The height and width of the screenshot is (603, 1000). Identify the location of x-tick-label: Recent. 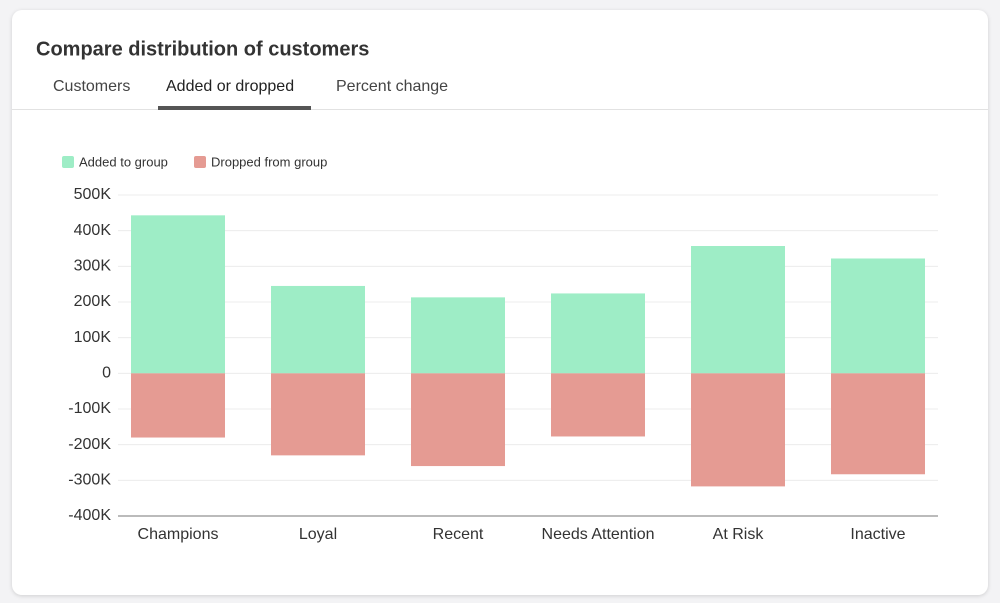
(458, 534).